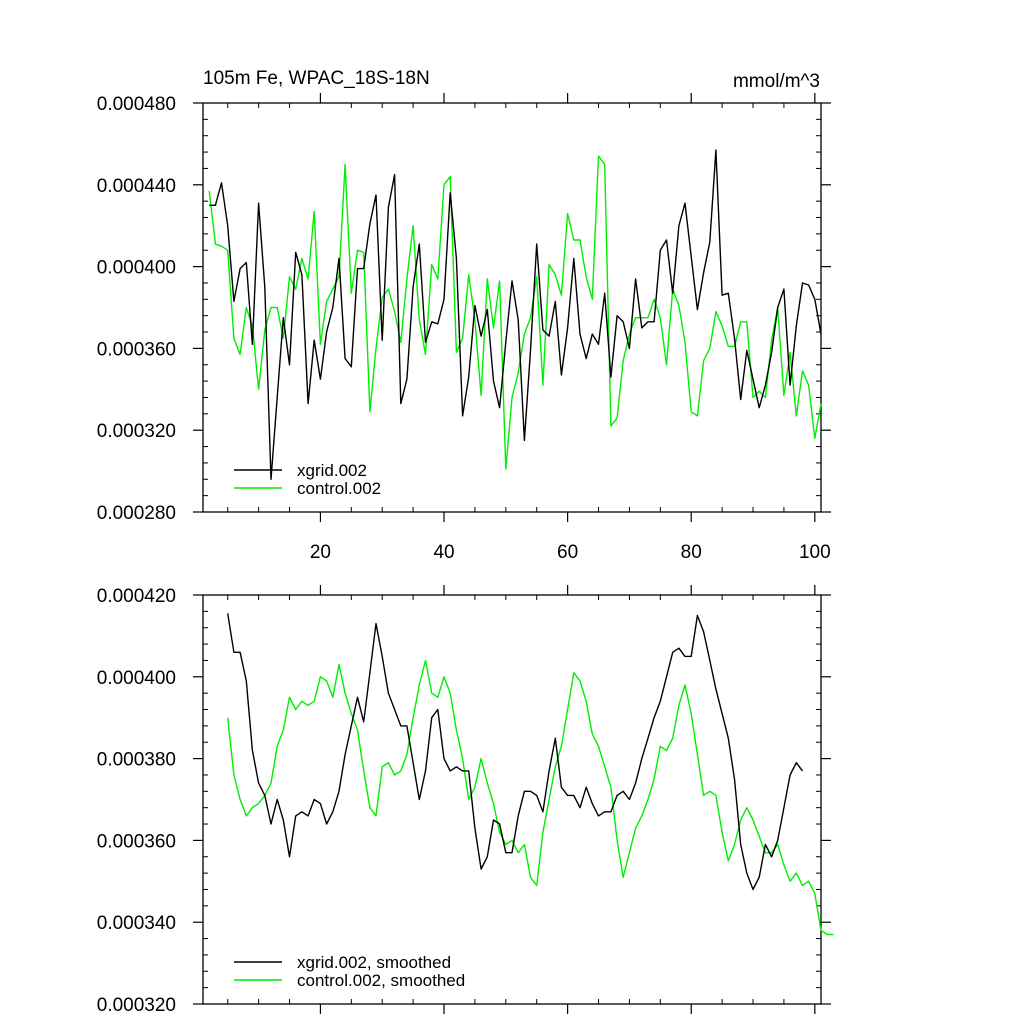 This screenshot has width=1024, height=1024. I want to click on y-tick-label: 0.000280, so click(136, 513).